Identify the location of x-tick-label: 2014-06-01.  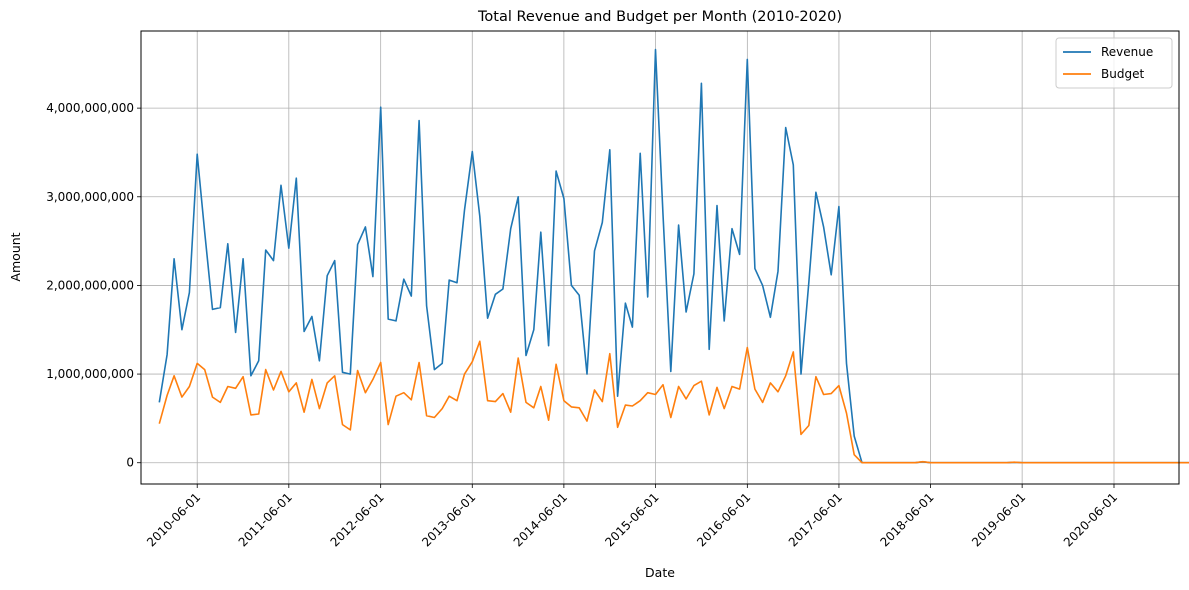
(540, 519).